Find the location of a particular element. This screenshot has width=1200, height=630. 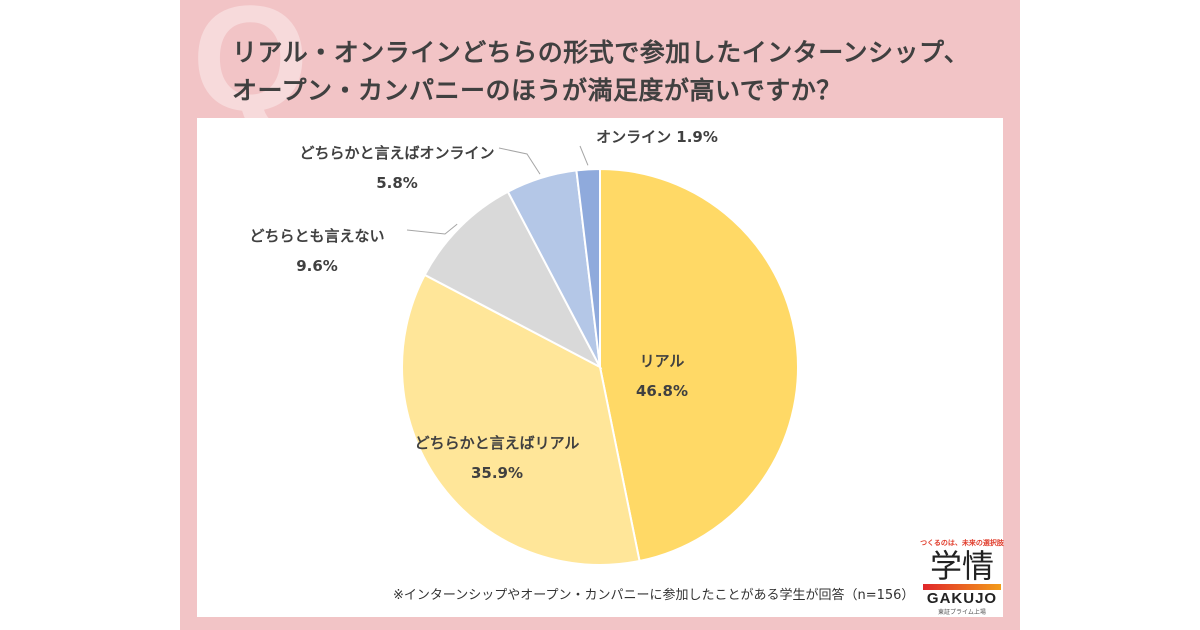

logo-tagline: つくるのは、未来の選択肢 is located at coordinates (962, 543).